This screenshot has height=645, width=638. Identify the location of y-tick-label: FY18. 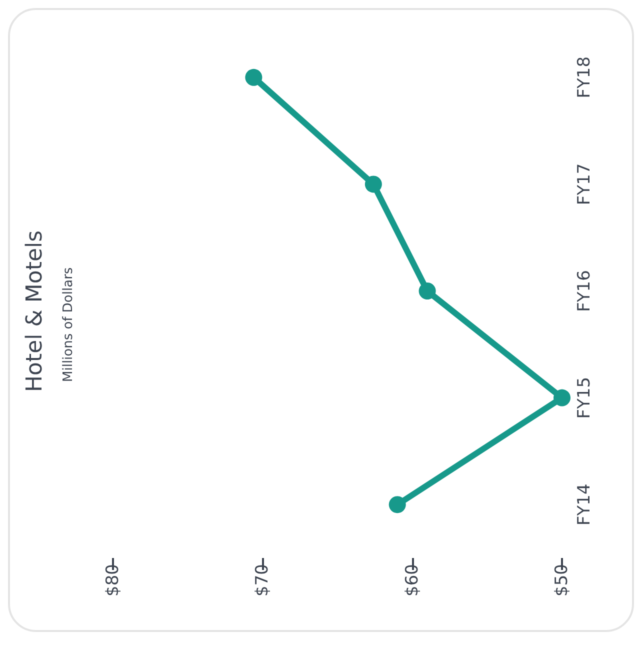
(584, 77).